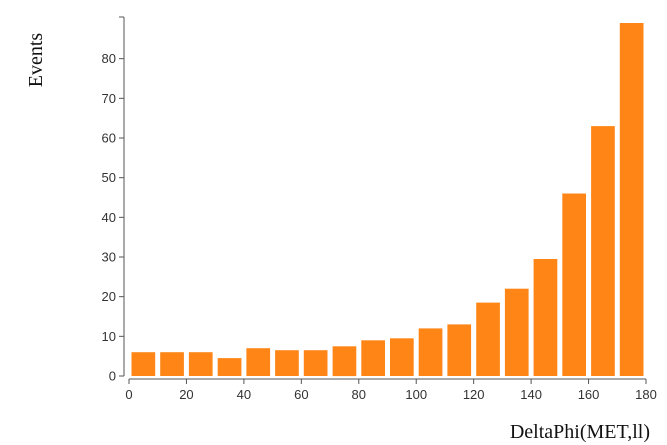 The height and width of the screenshot is (445, 667). I want to click on x-tick-label: 40, so click(244, 394).